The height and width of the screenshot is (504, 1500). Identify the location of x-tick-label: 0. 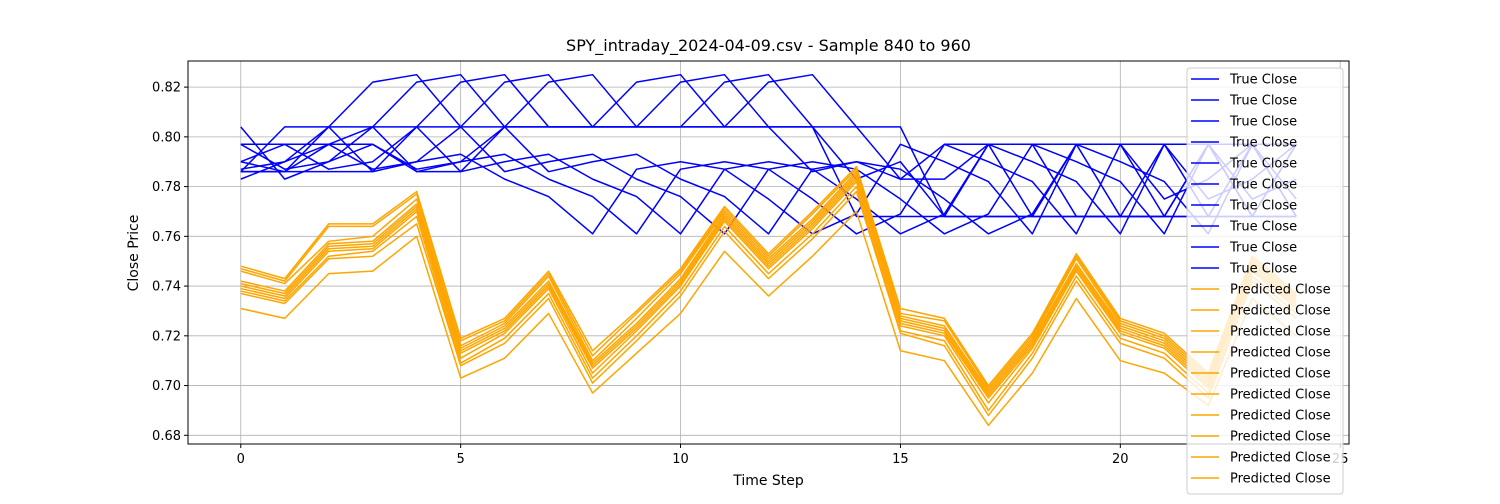
(241, 459).